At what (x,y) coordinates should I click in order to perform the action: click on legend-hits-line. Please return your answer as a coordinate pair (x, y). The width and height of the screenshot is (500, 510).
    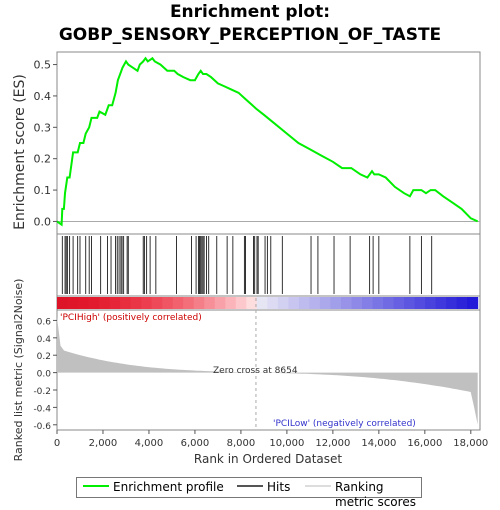
    Looking at the image, I should click on (250, 486).